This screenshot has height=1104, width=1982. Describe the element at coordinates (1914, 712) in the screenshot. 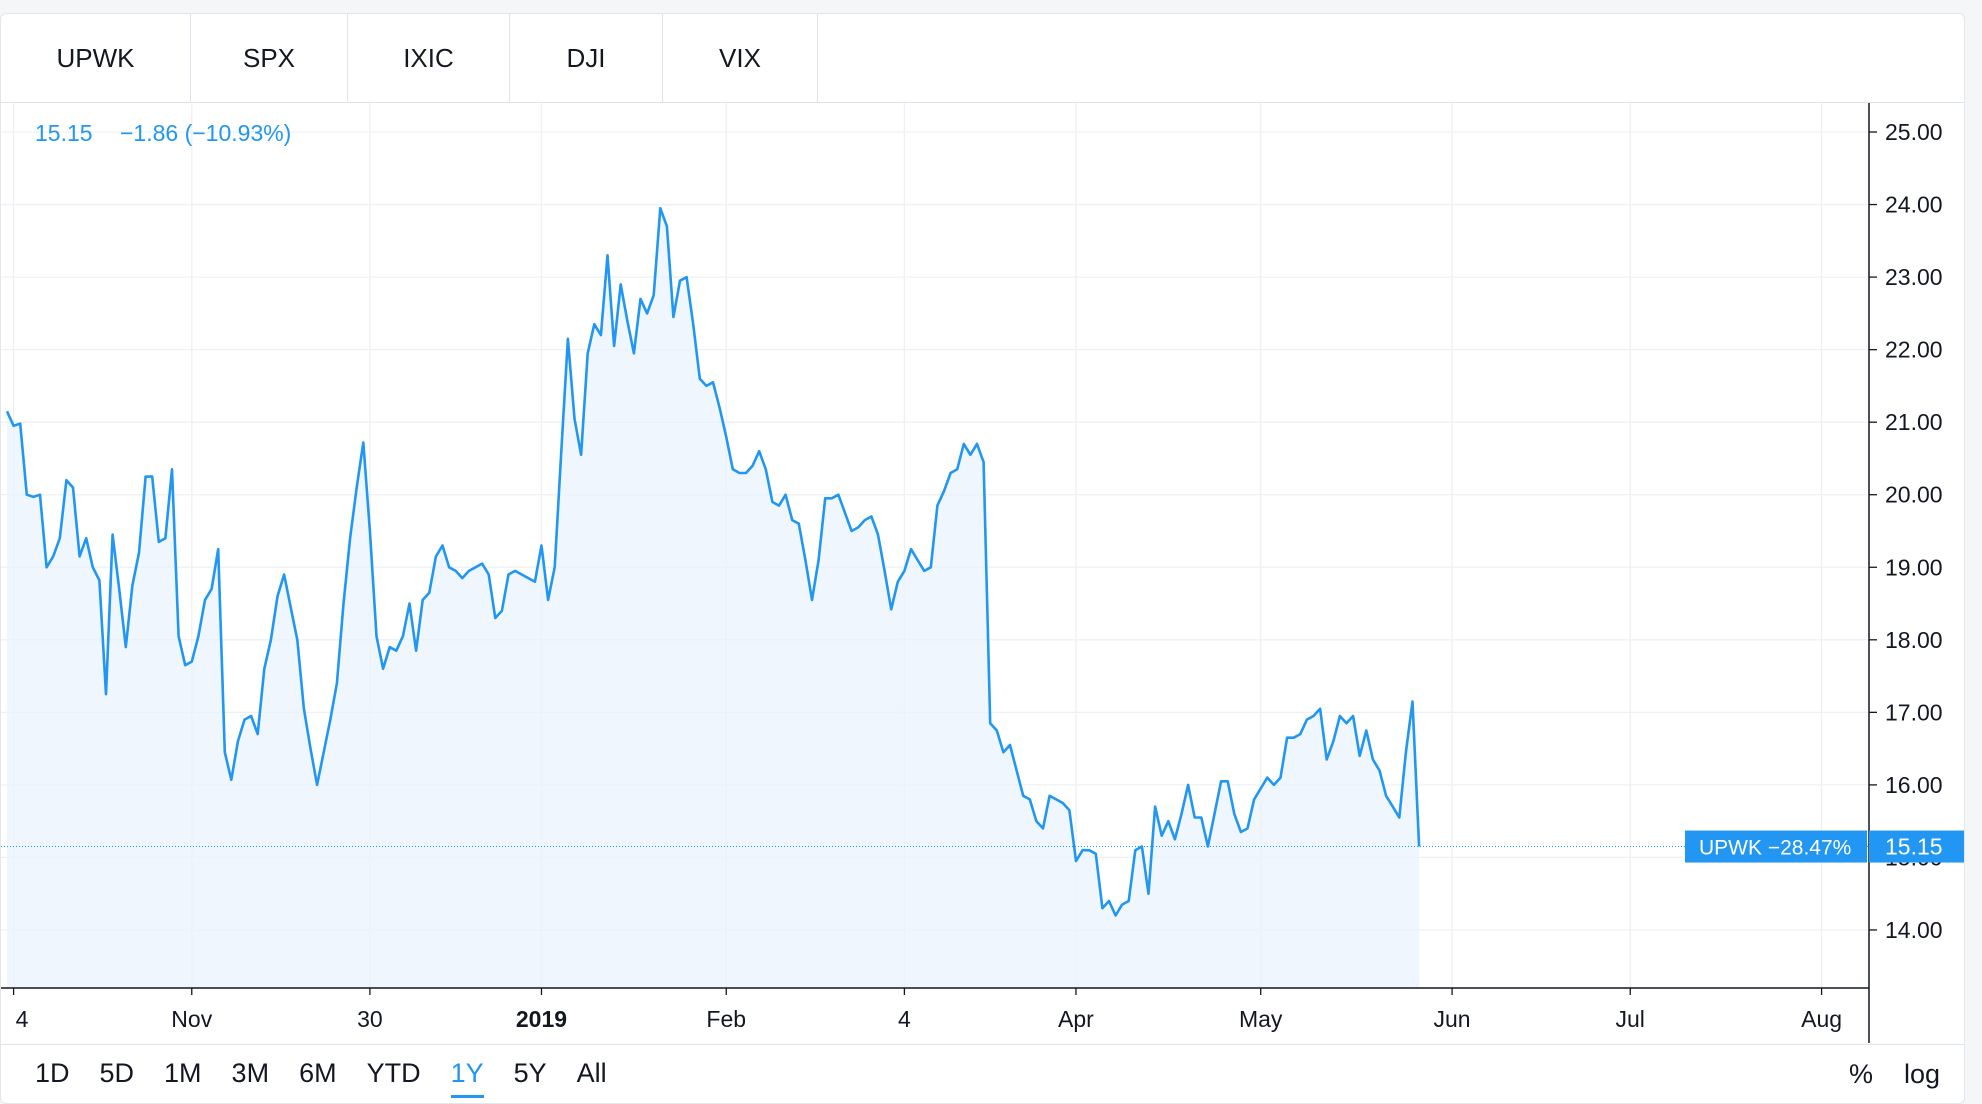

I see `y-tick-label: 17.00` at that location.